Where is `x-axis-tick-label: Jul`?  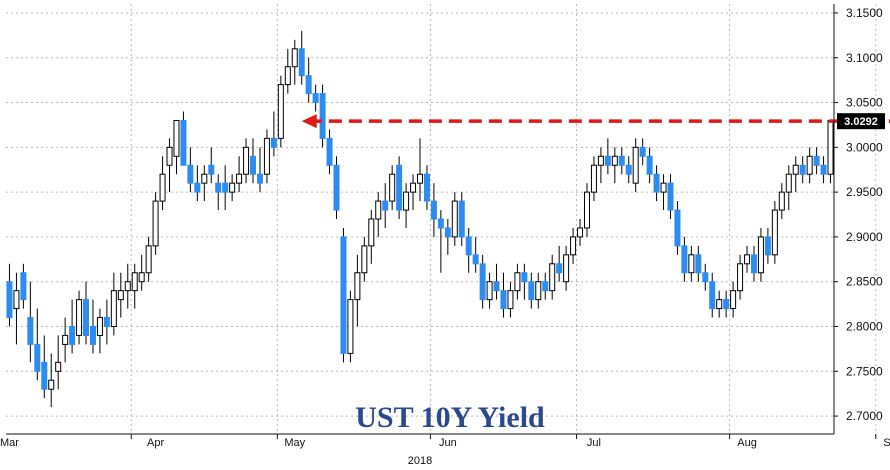
x-axis-tick-label: Jul is located at coordinates (594, 443).